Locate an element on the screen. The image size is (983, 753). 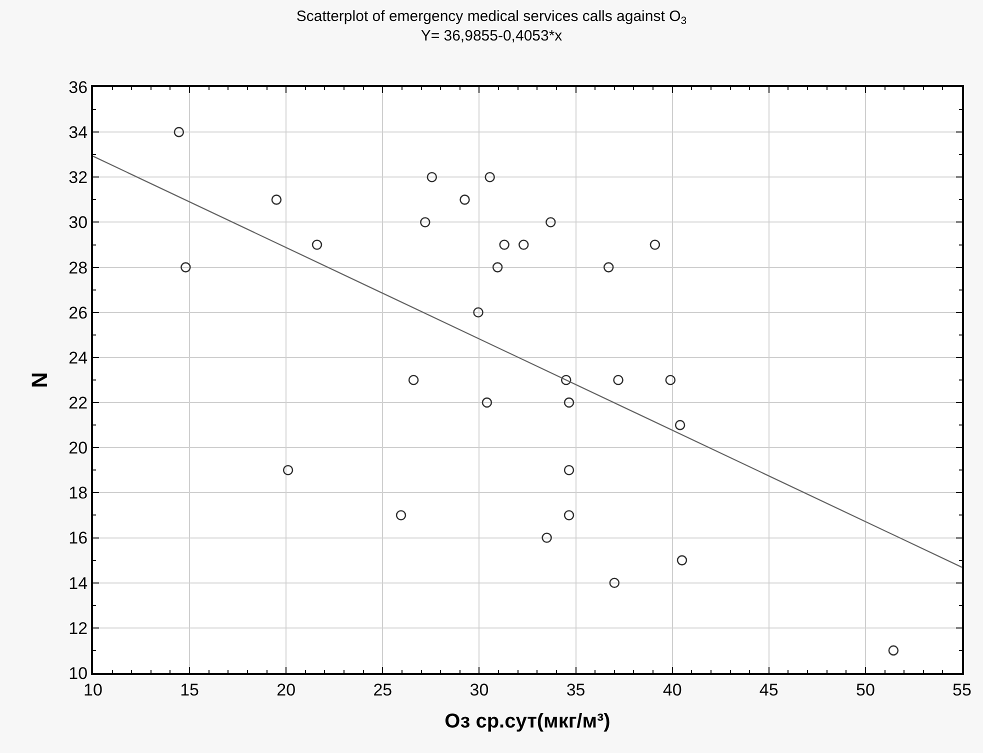
x-tick-label: 35 is located at coordinates (576, 690).